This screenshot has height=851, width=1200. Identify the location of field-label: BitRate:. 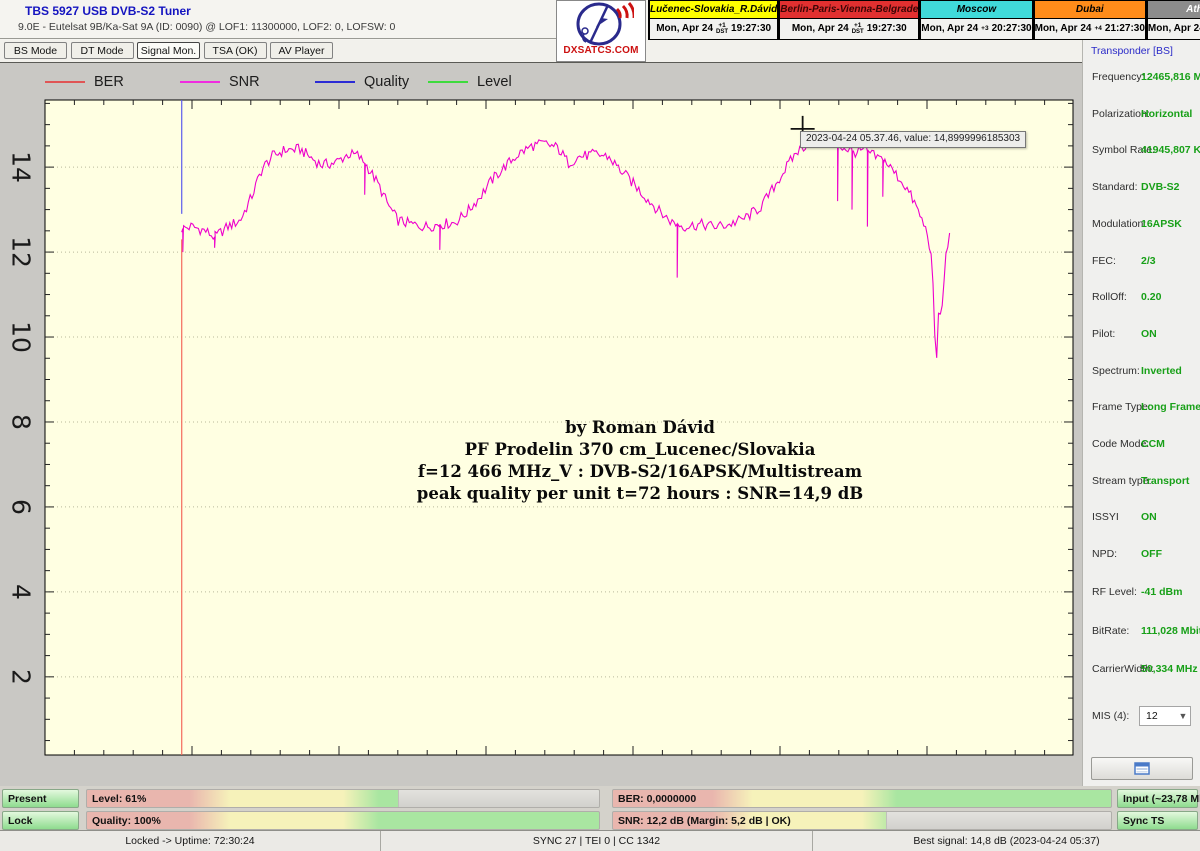
(1111, 630).